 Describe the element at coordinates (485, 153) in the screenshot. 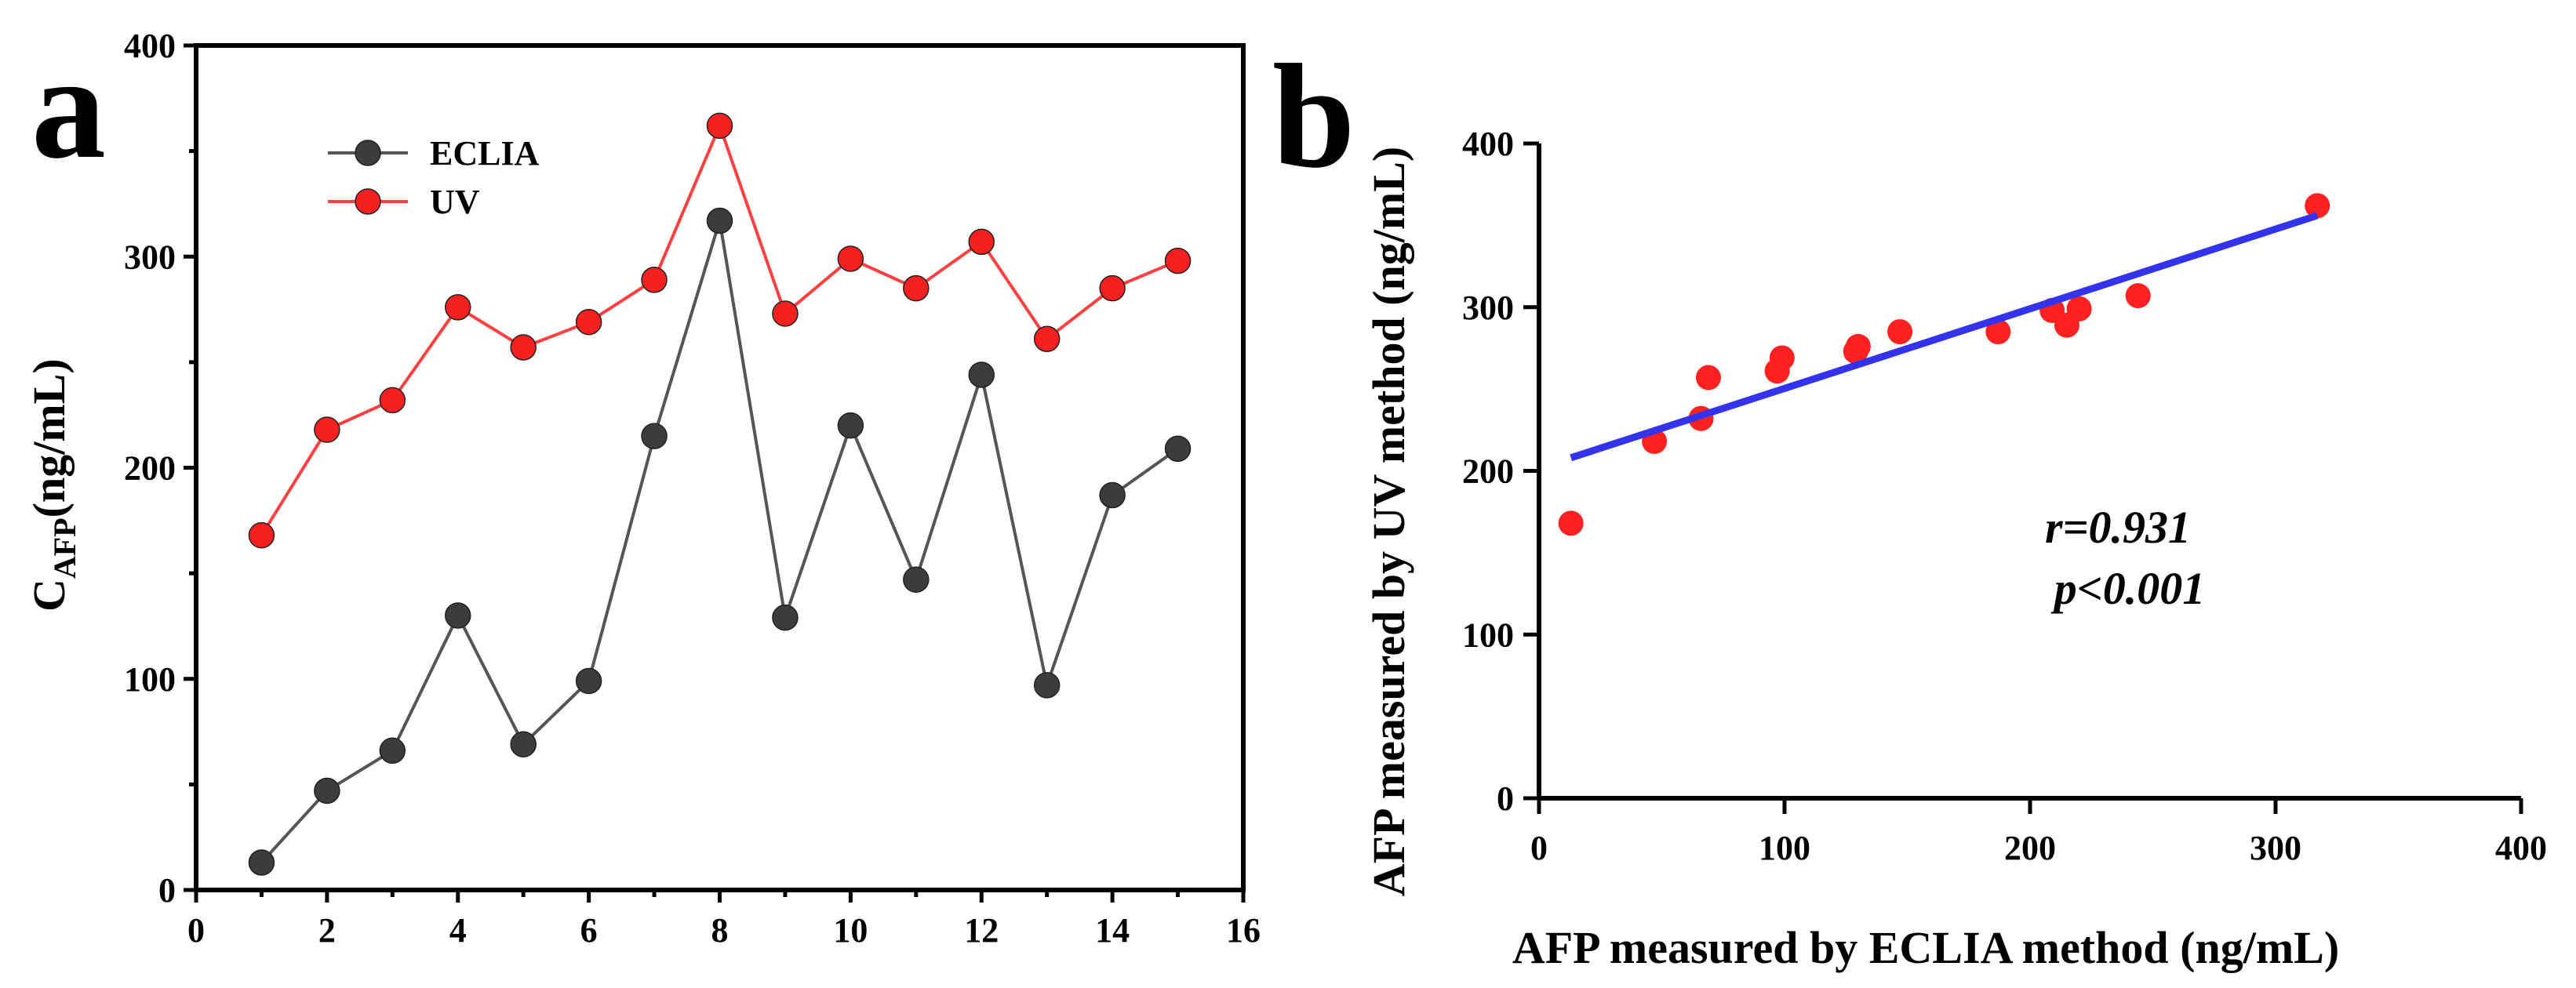

I see `eclia-legend-label: ECLIA` at that location.